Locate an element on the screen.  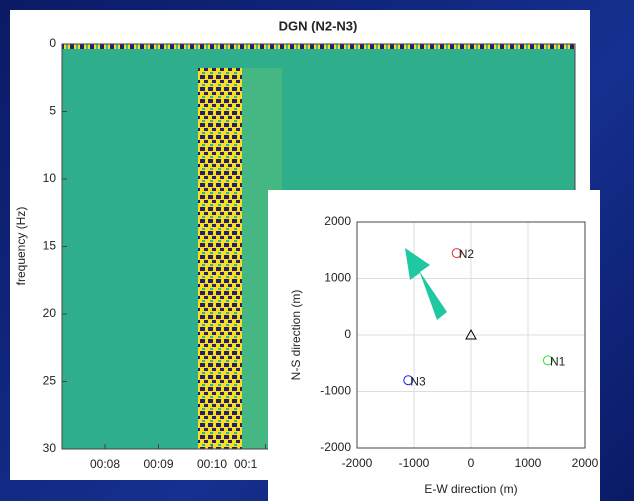
x-axis-label: E-W direction (m) is located at coordinates (470, 489).